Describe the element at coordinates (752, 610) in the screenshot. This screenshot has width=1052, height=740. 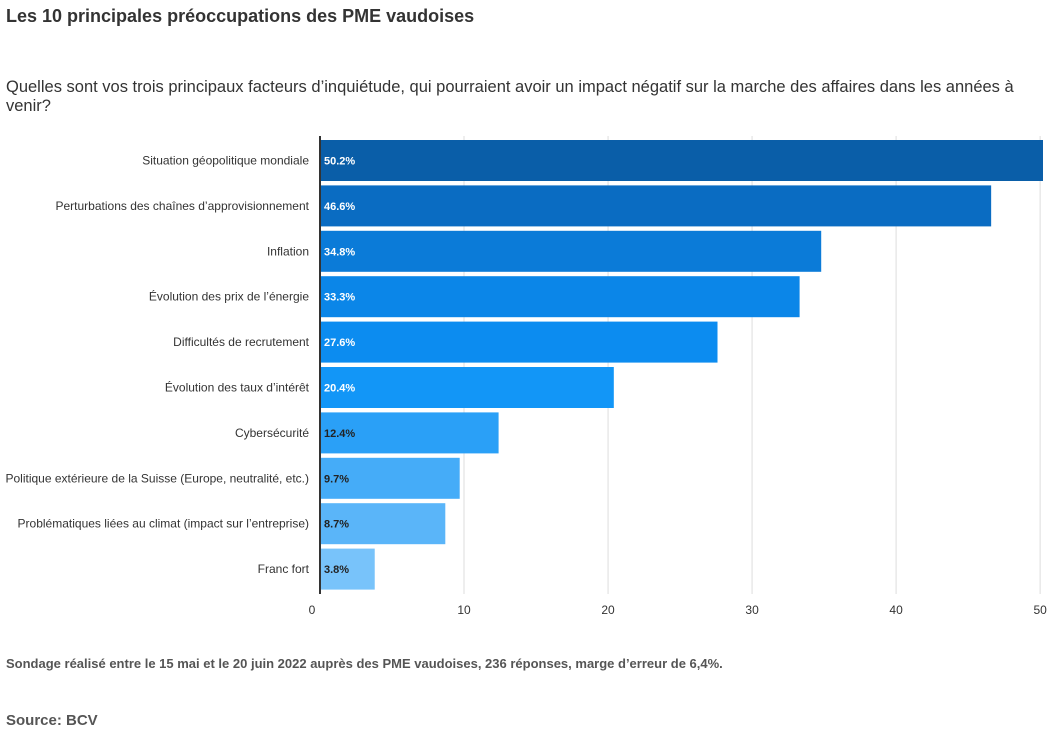
I see `x-tick-label: 30` at that location.